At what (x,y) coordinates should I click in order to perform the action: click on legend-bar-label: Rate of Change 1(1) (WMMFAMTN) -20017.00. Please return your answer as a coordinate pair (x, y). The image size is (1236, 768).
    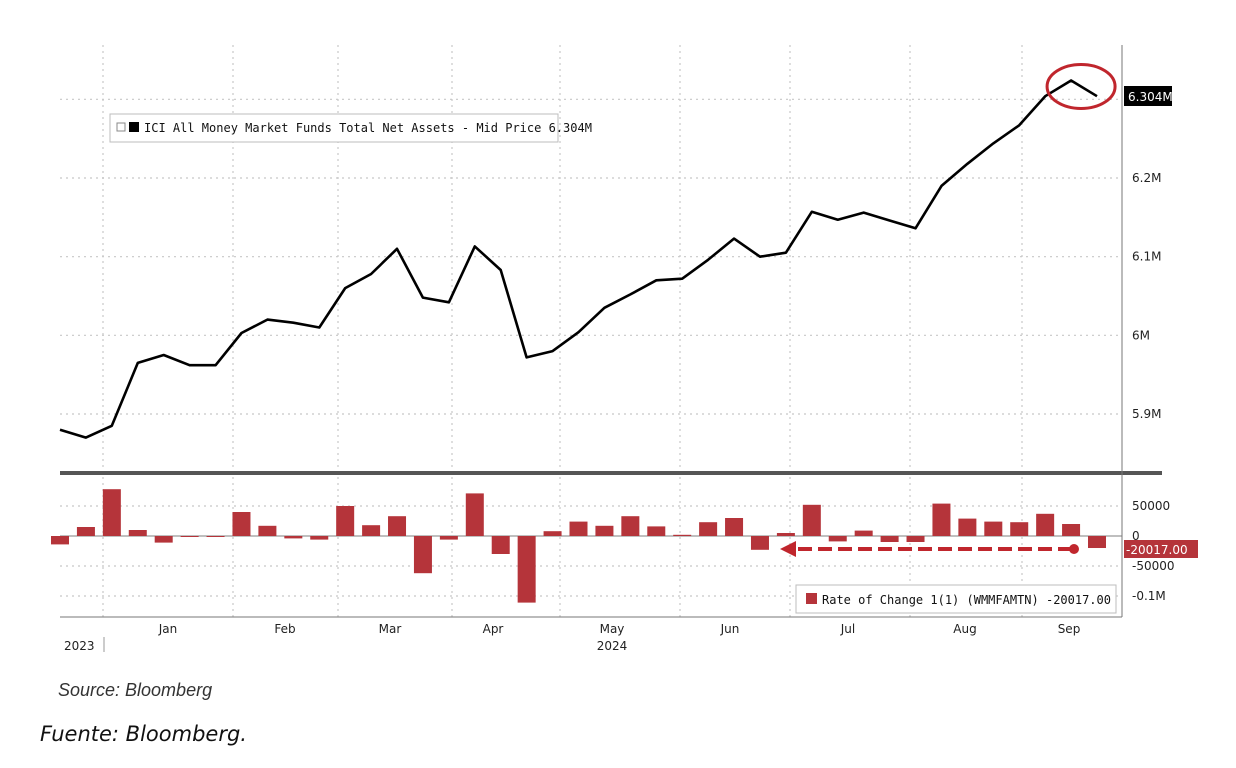
    Looking at the image, I should click on (966, 600).